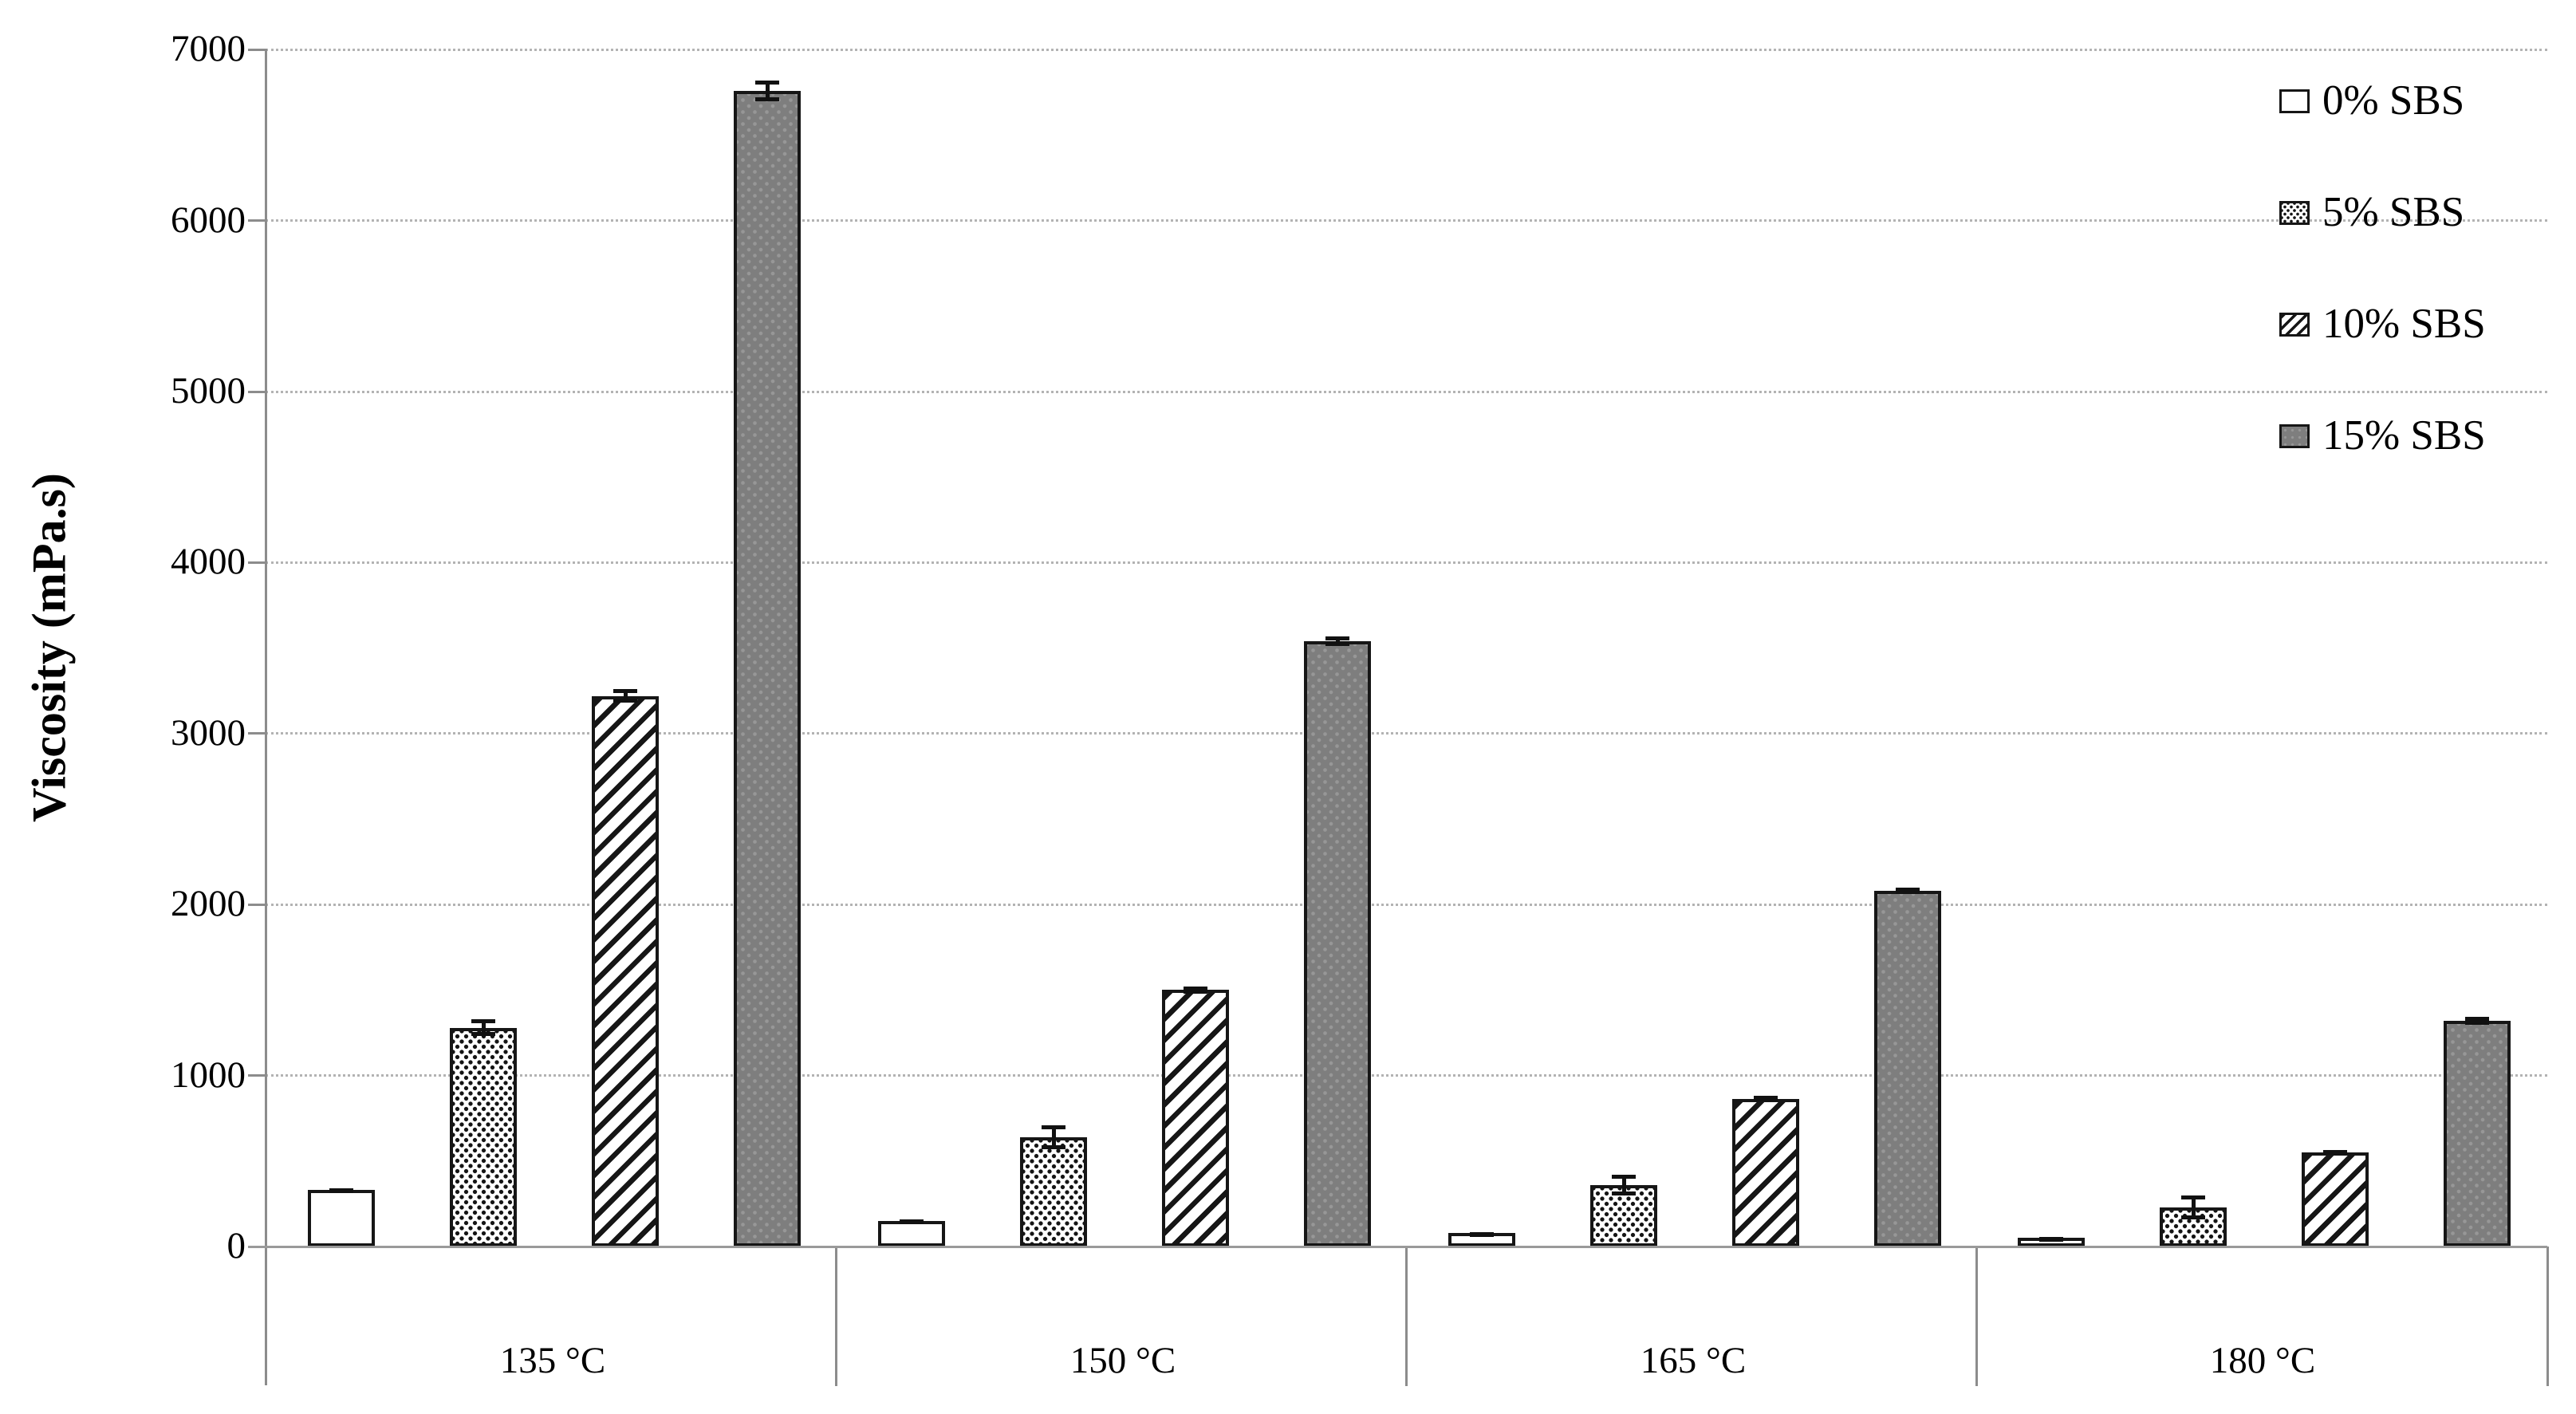  What do you see at coordinates (1766, 1098) in the screenshot?
I see `error-bar-10SBS-165°C` at bounding box center [1766, 1098].